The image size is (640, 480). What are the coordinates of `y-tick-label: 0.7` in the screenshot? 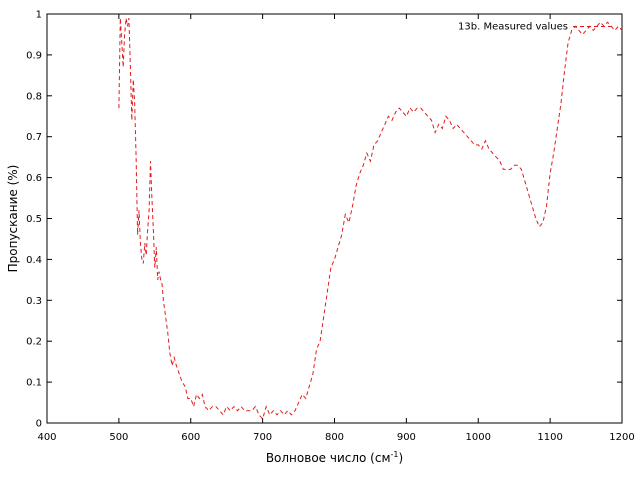 It's located at (34, 137).